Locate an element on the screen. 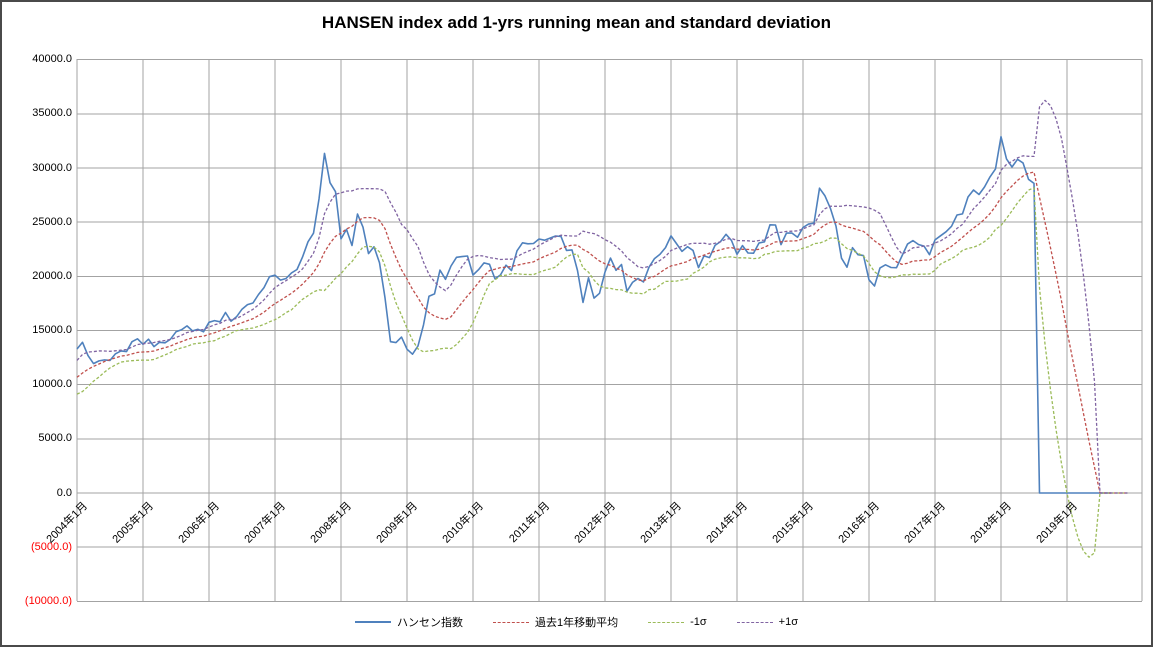 This screenshot has width=1153, height=649. legend-item: 過去1年移動平均 is located at coordinates (555, 622).